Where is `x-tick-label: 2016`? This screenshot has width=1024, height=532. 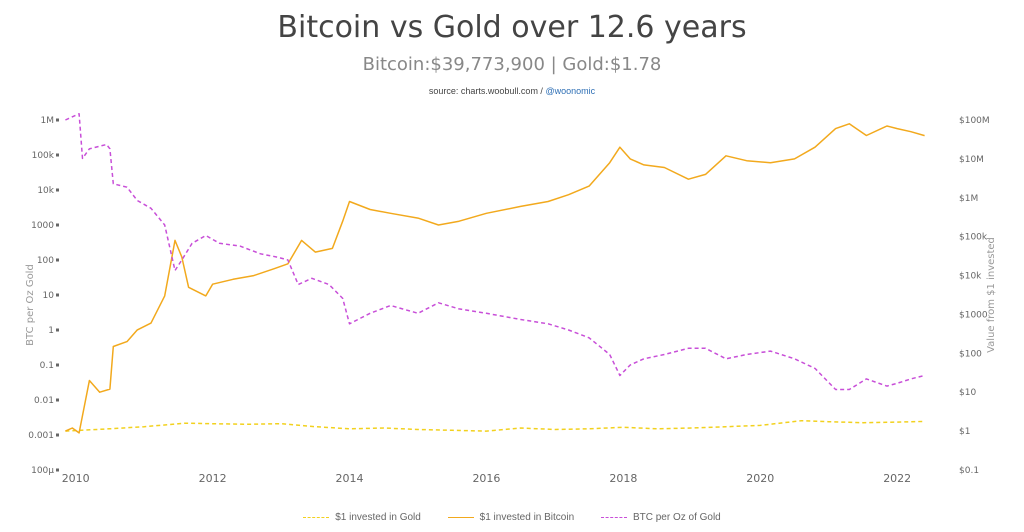 x-tick-label: 2016 is located at coordinates (486, 478).